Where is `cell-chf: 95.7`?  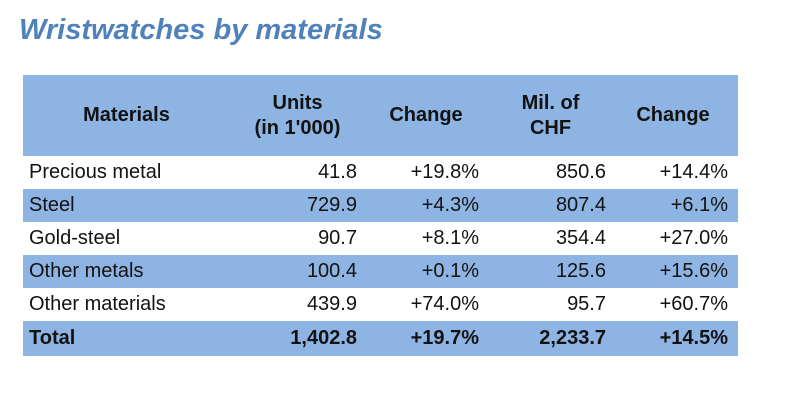 cell-chf: 95.7 is located at coordinates (586, 304).